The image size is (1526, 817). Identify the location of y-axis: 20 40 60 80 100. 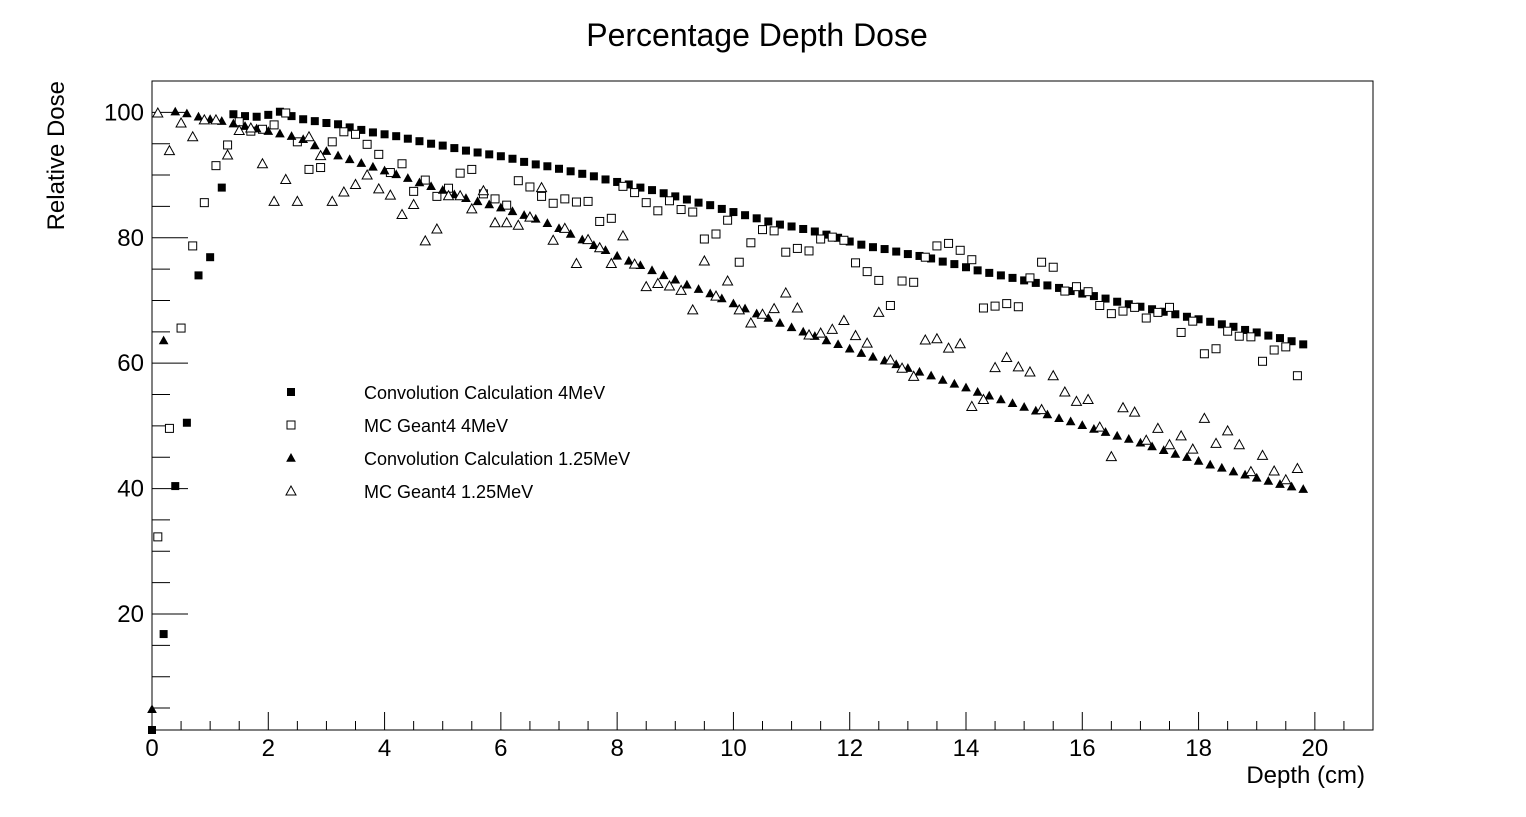
(146, 394).